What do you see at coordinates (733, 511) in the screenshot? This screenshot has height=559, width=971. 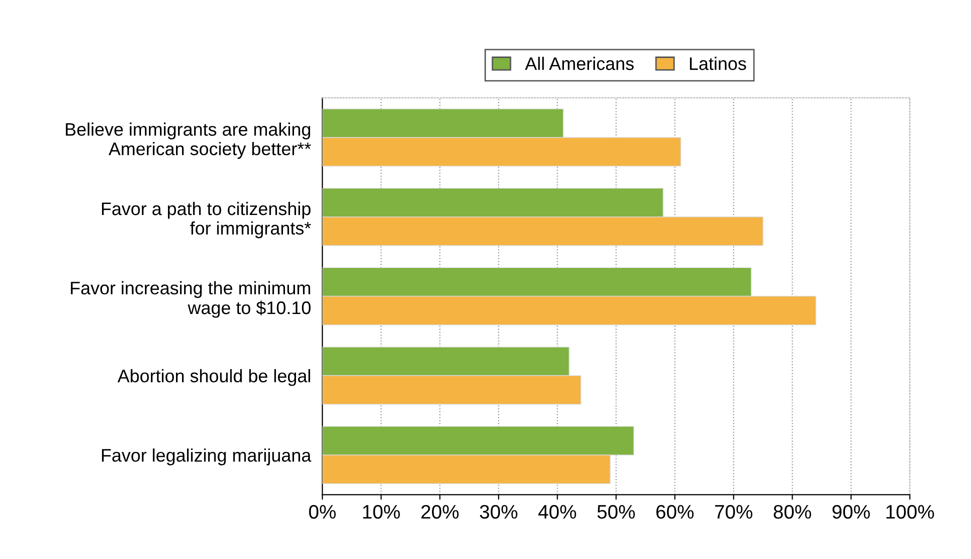 I see `x-tick-label: 70%` at bounding box center [733, 511].